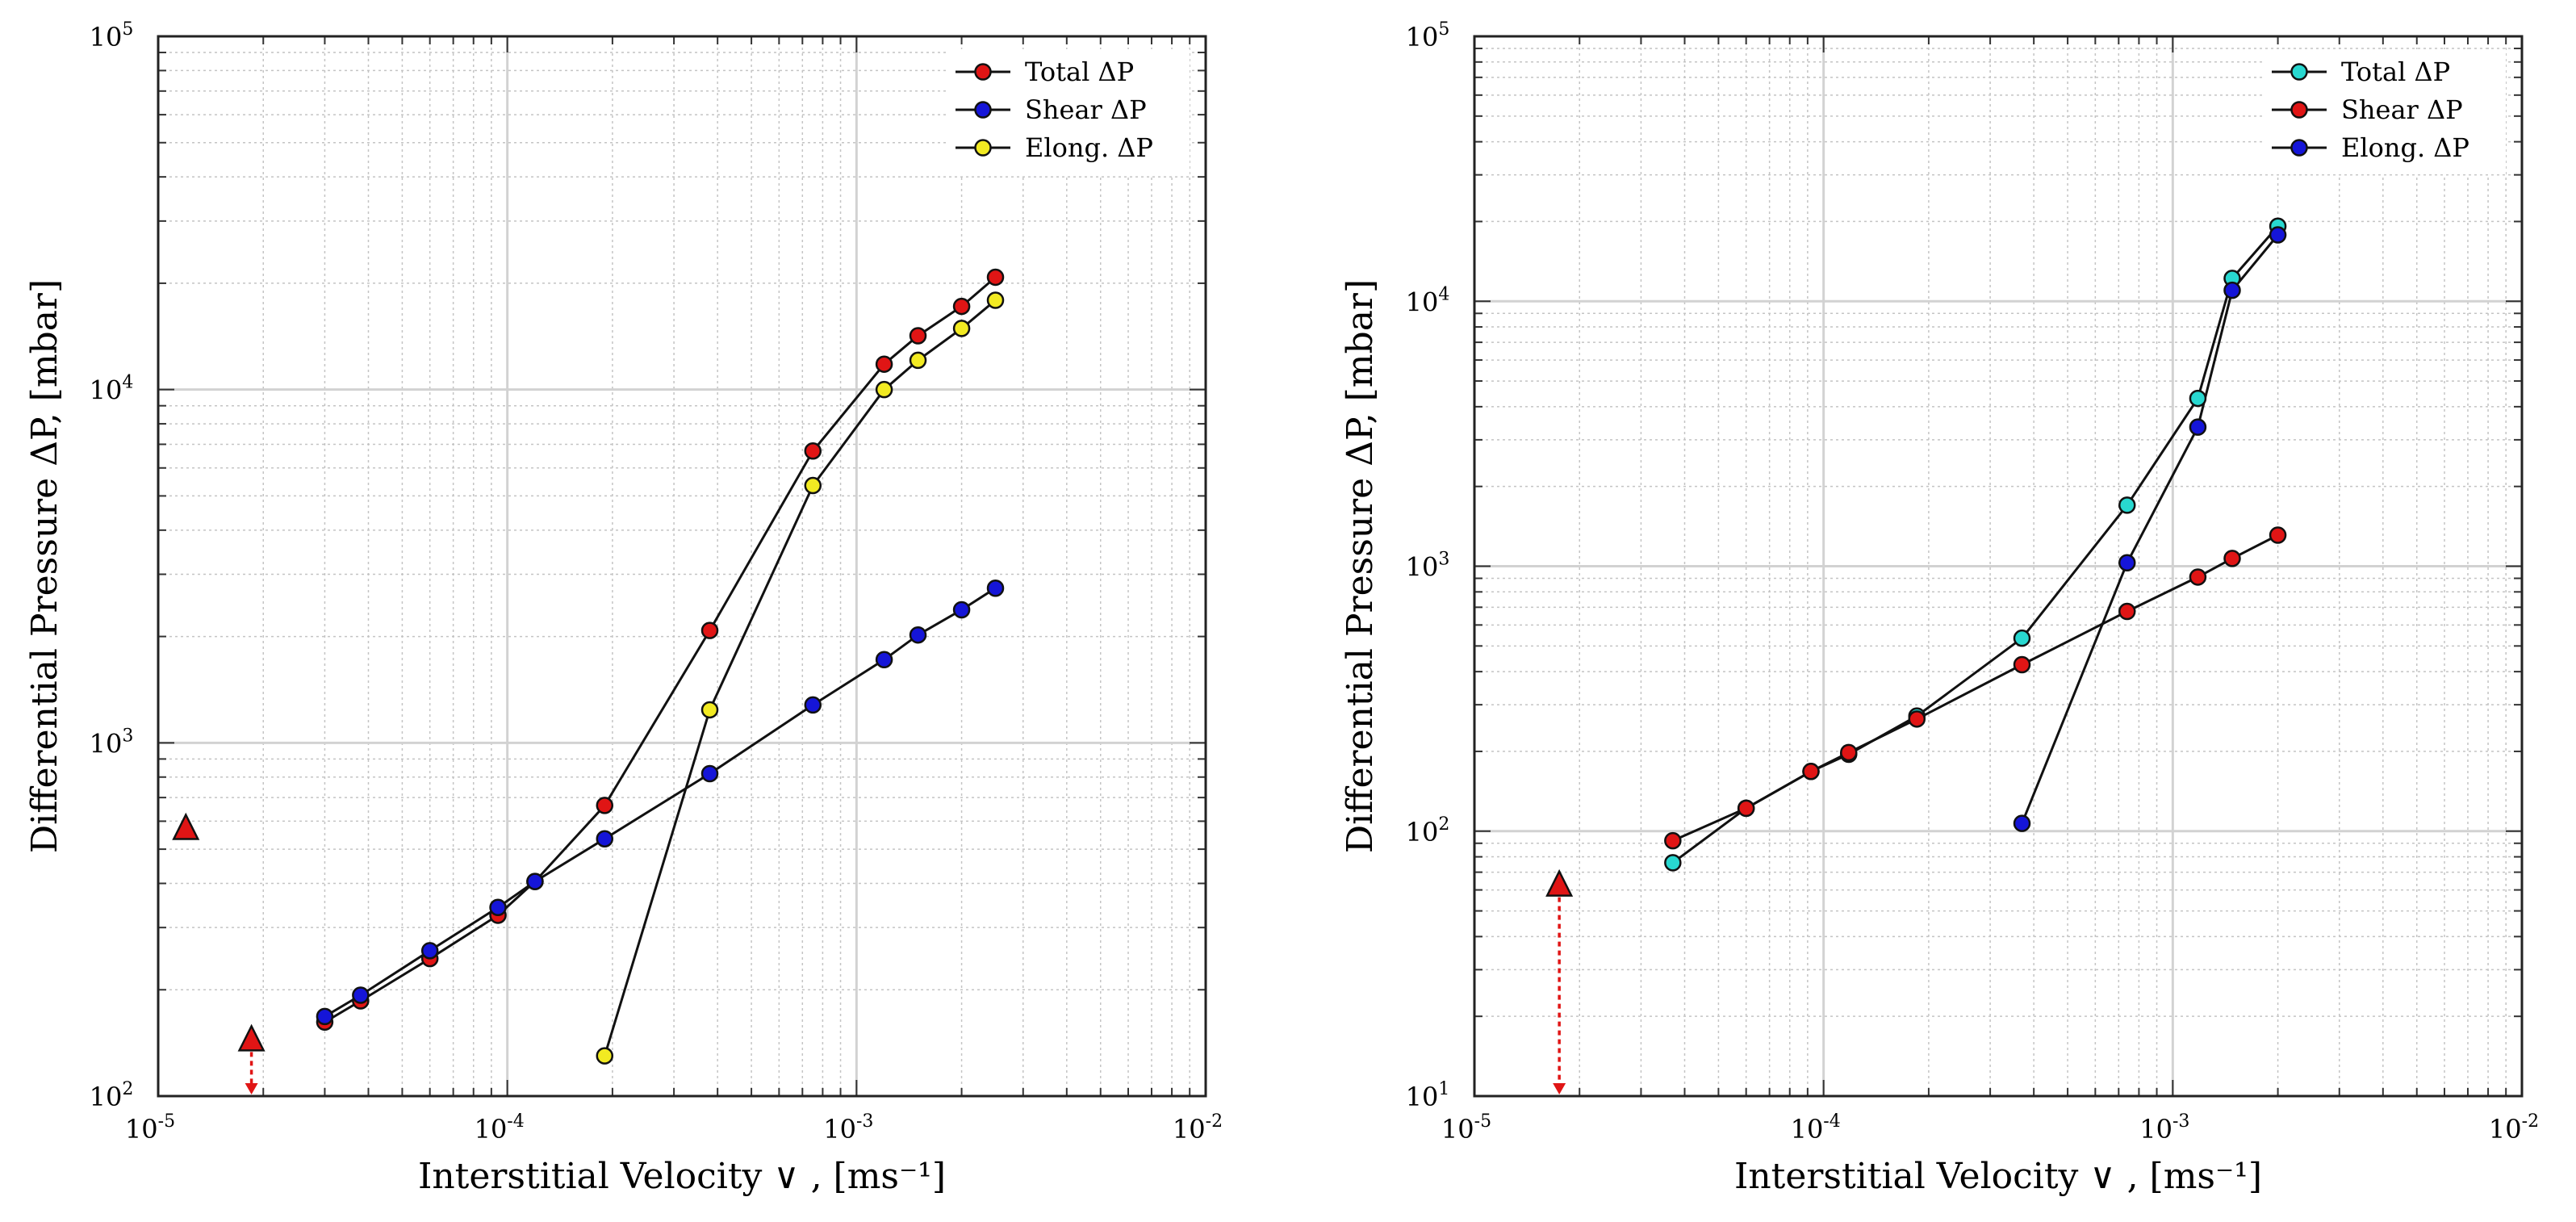 This screenshot has height=1222, width=2576. I want to click on series-line, so click(1975, 688).